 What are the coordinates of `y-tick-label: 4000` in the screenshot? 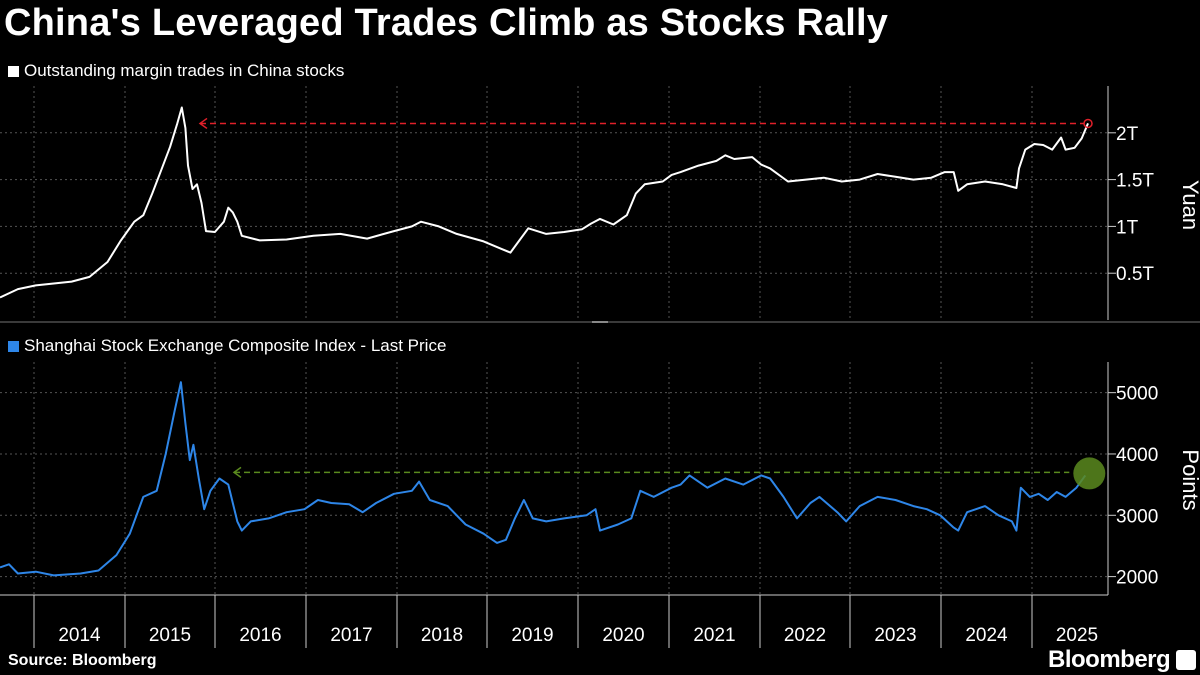 It's located at (1137, 455).